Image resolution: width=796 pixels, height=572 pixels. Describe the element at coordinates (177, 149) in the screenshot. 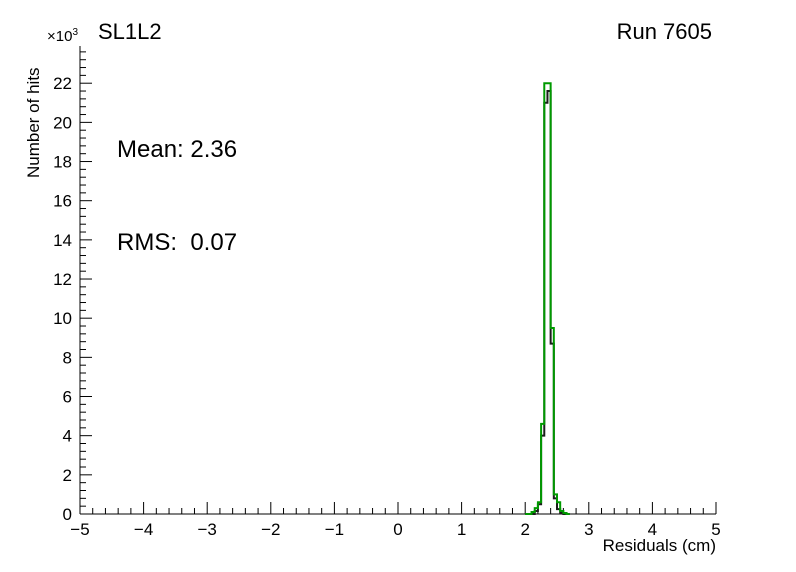

I see `stats-mean: Mean: 2.36` at that location.